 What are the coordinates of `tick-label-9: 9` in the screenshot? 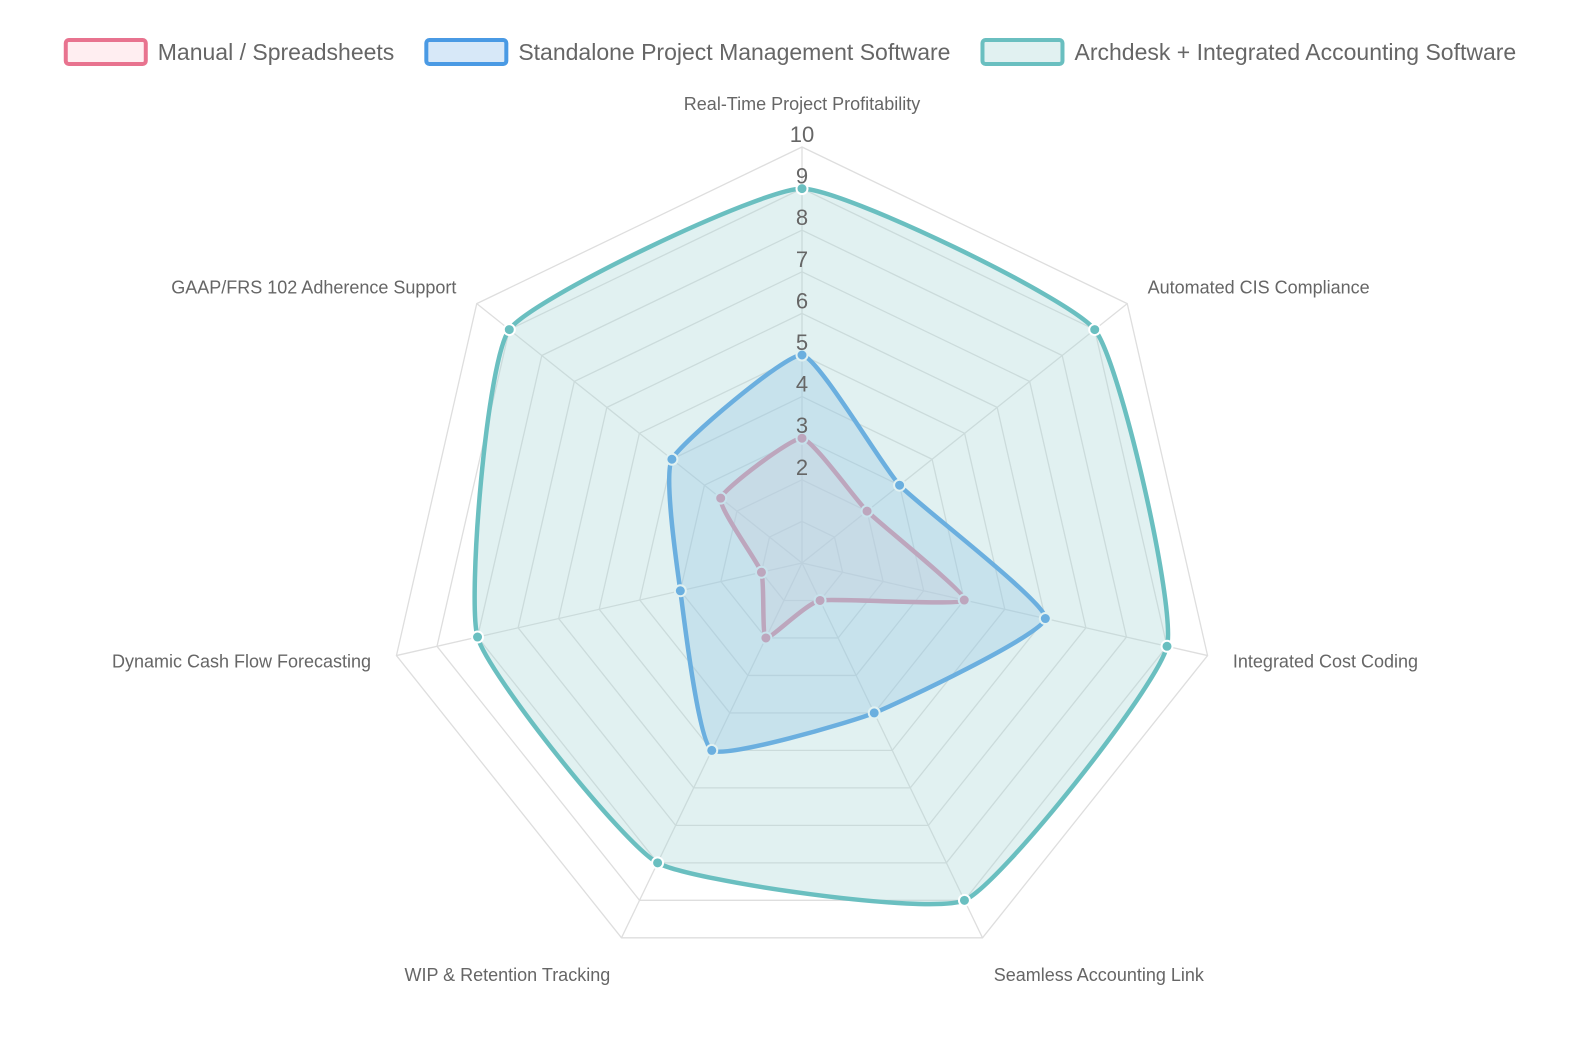 It's located at (802, 176).